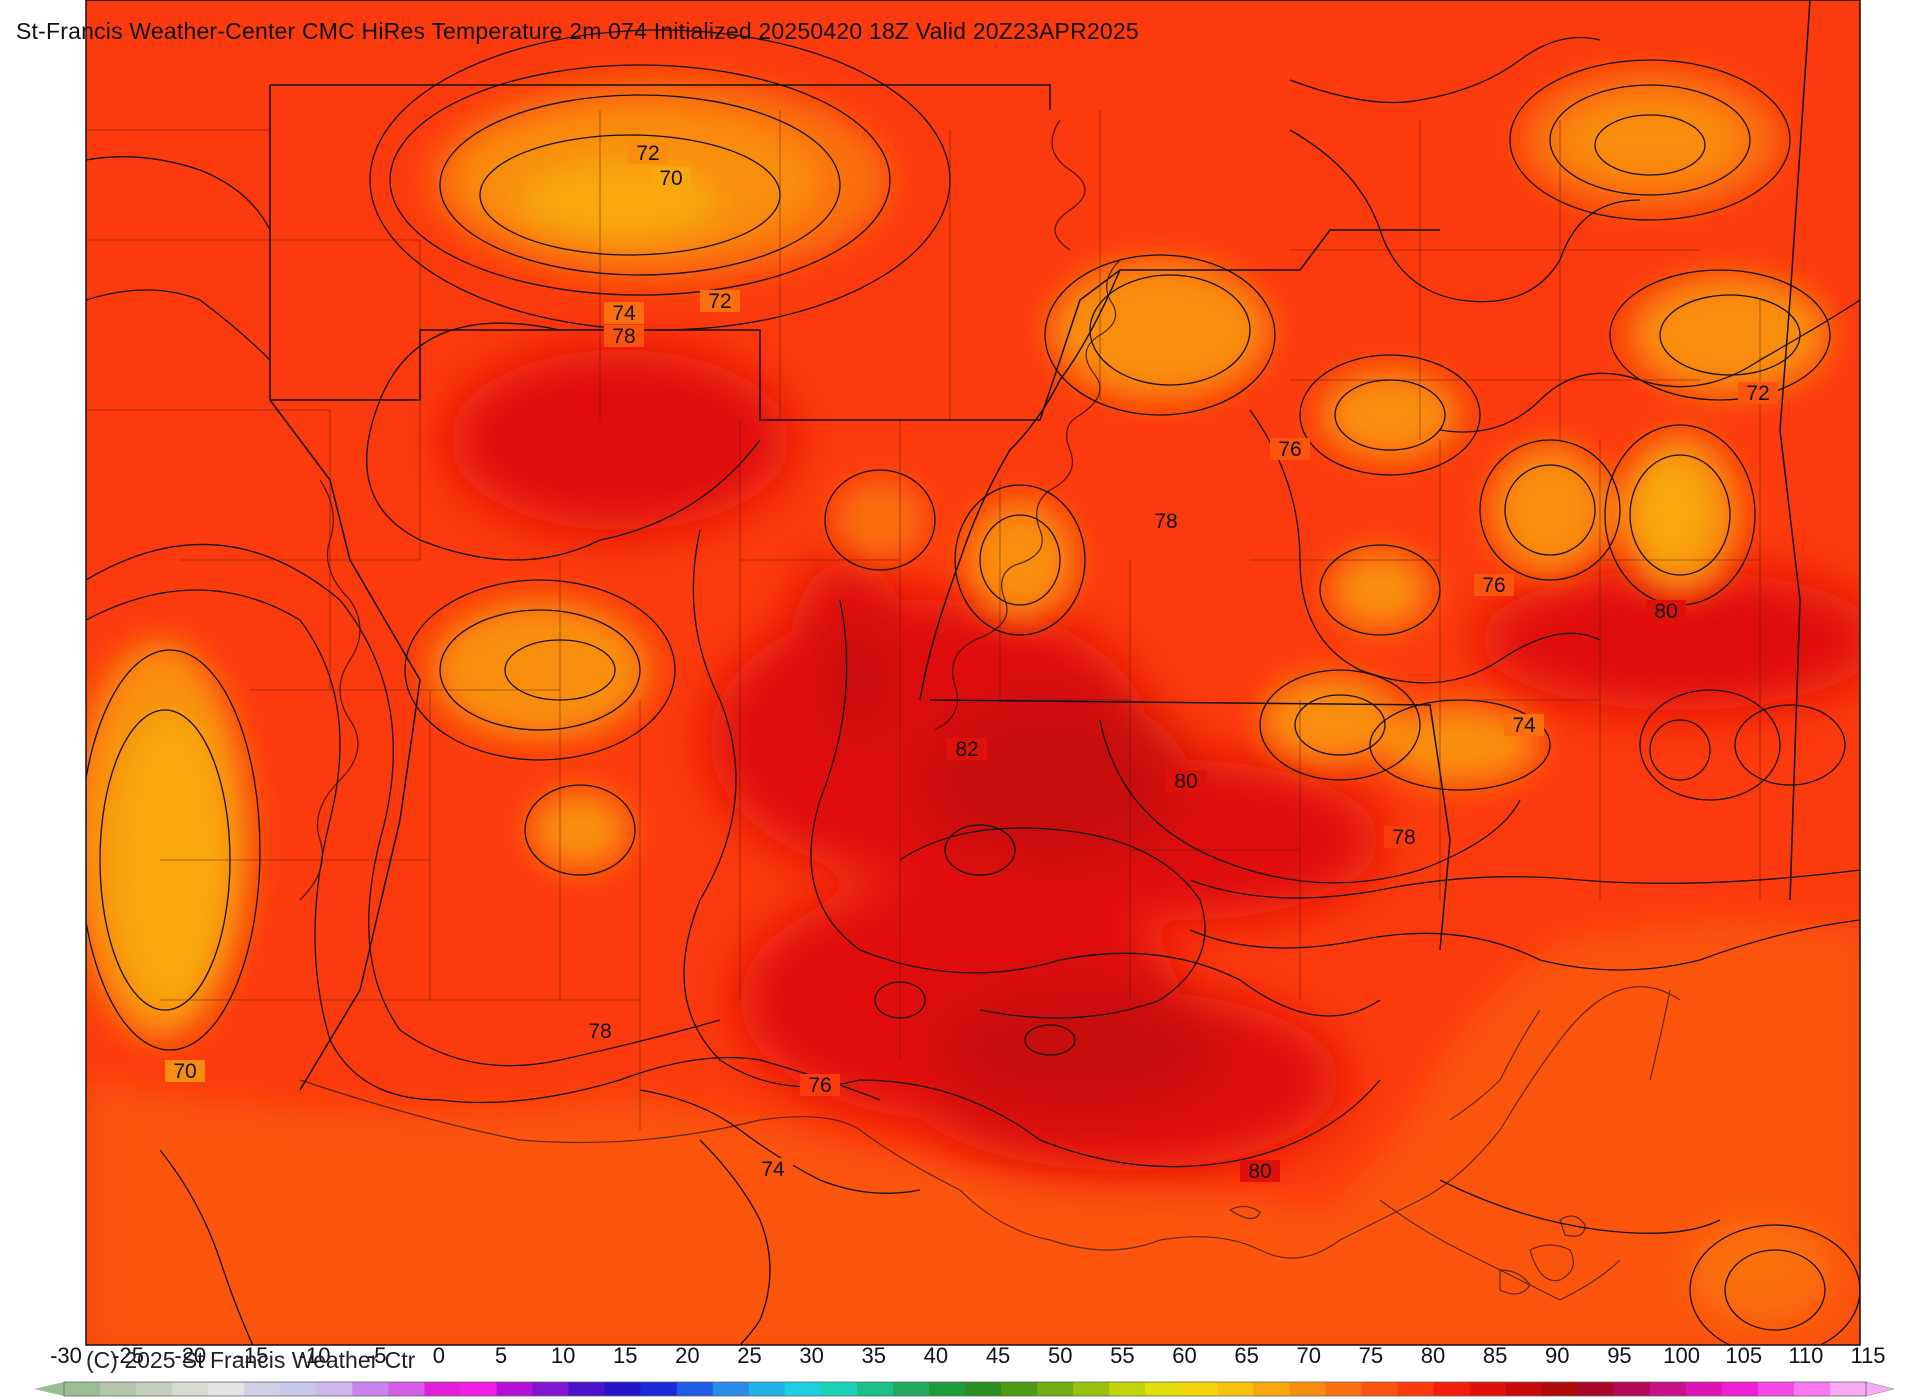  Describe the element at coordinates (749, 1355) in the screenshot. I see `colorbar-tick-label: 25` at that location.